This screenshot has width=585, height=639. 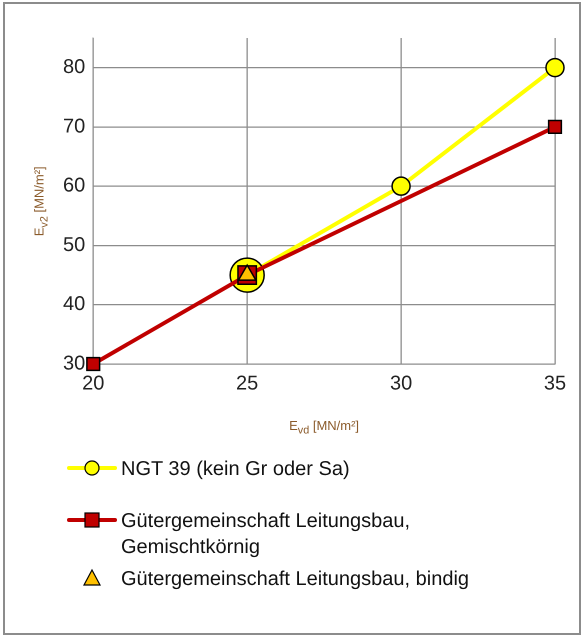 I want to click on x-axis-title: E$_{vd}$ [MN/m²], so click(x=324, y=427).